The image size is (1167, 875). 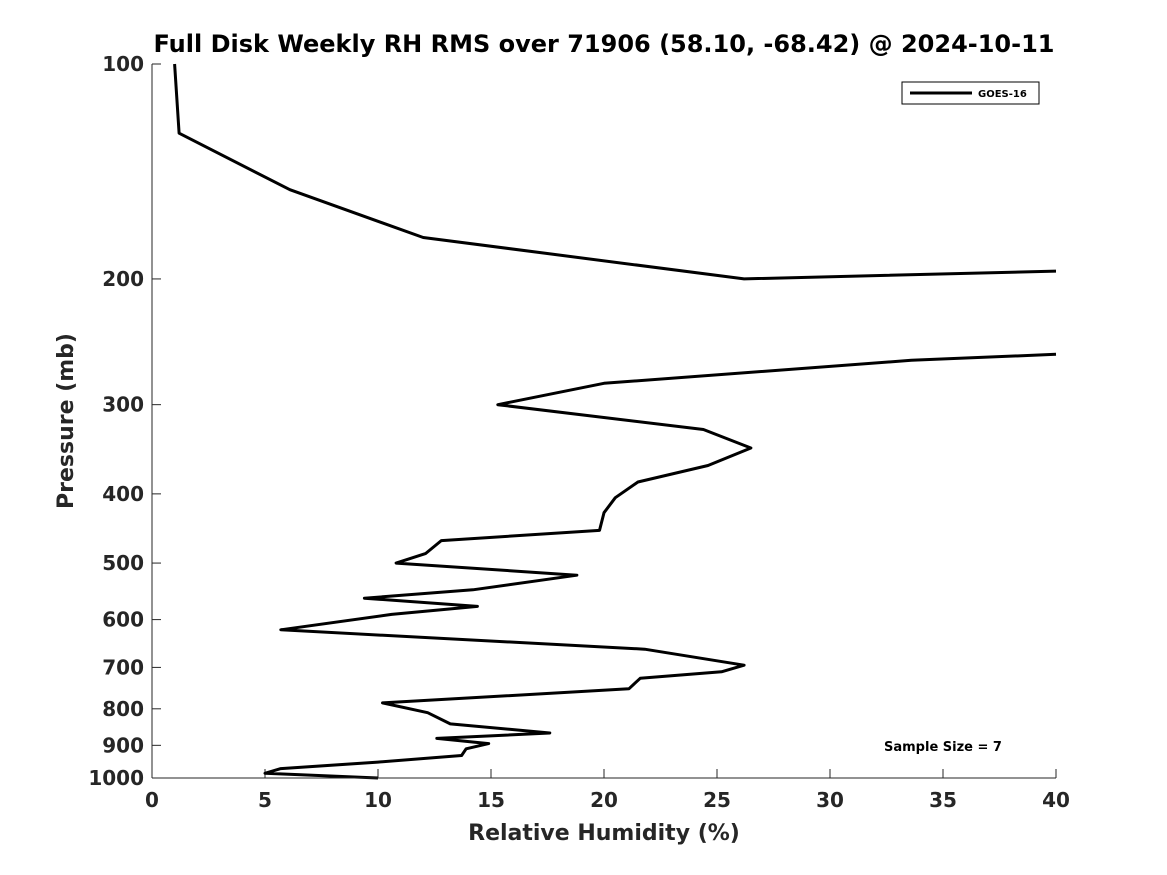 I want to click on x-axis-ticks: 0 5 10 15 20 25 30 35 40, so click(x=607, y=790).